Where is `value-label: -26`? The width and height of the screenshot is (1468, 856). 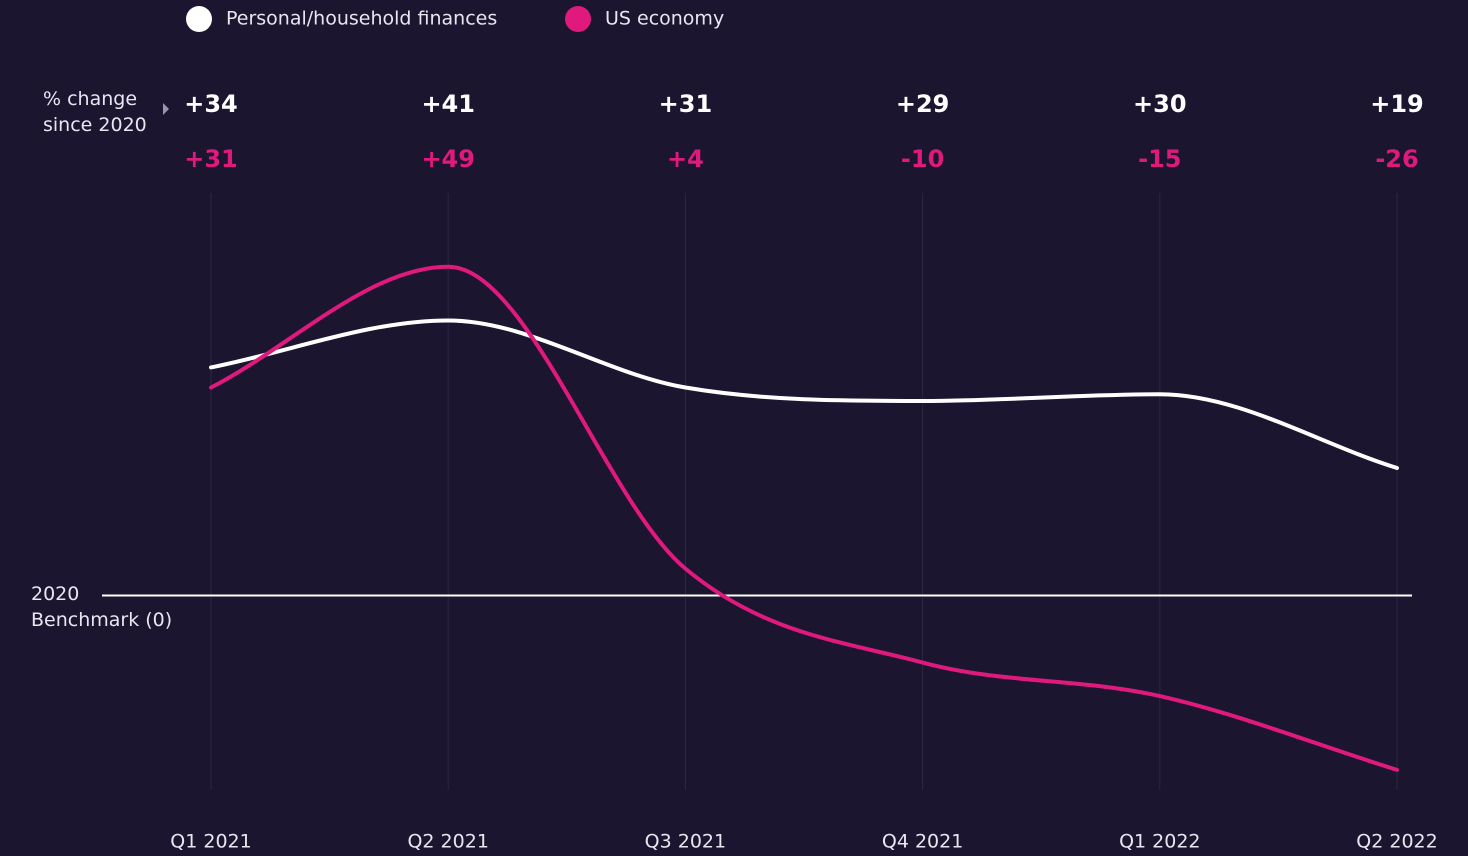 value-label: -26 is located at coordinates (1396, 159).